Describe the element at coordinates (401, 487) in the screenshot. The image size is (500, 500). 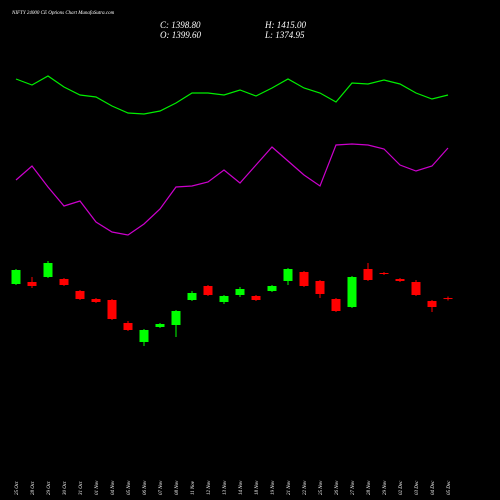
I see `x-tick-label: 02 Dec` at that location.